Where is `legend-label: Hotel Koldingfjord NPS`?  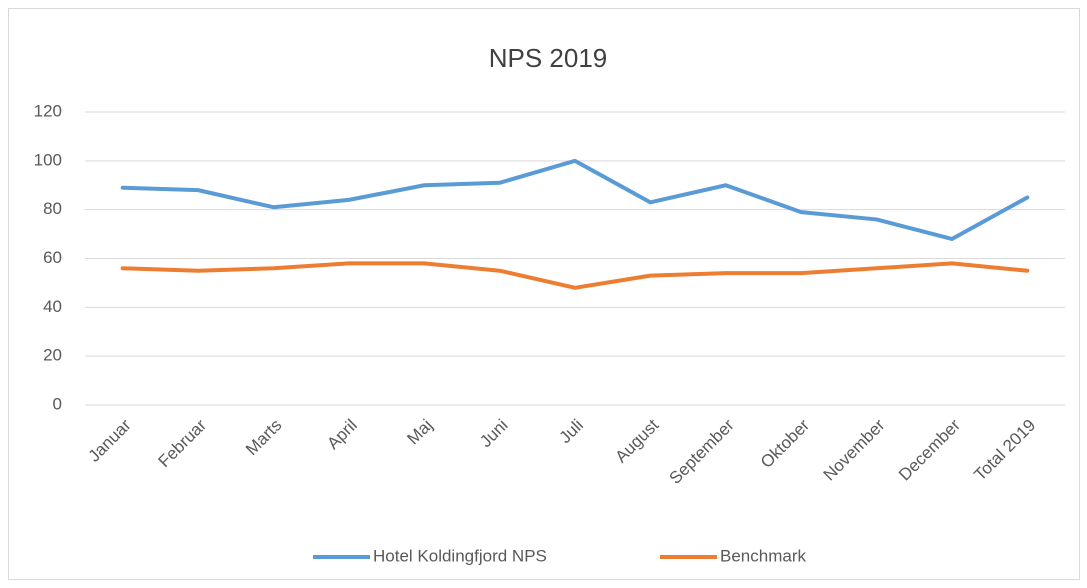
legend-label: Hotel Koldingfjord NPS is located at coordinates (460, 555).